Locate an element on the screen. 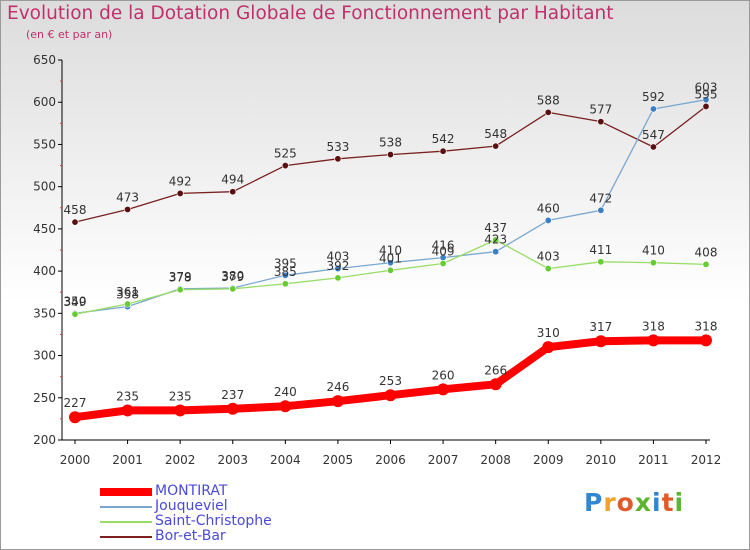 The width and height of the screenshot is (750, 550). data-label-jouqueviel: 603 is located at coordinates (706, 88).